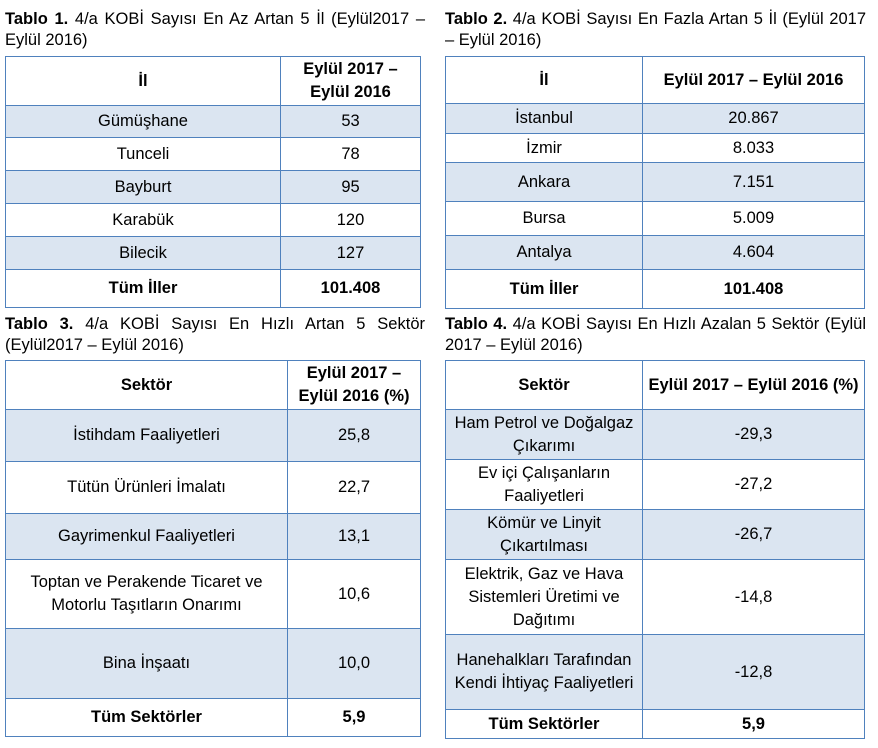 This screenshot has width=878, height=748. I want to click on table-row: Tunceli 78, so click(213, 154).